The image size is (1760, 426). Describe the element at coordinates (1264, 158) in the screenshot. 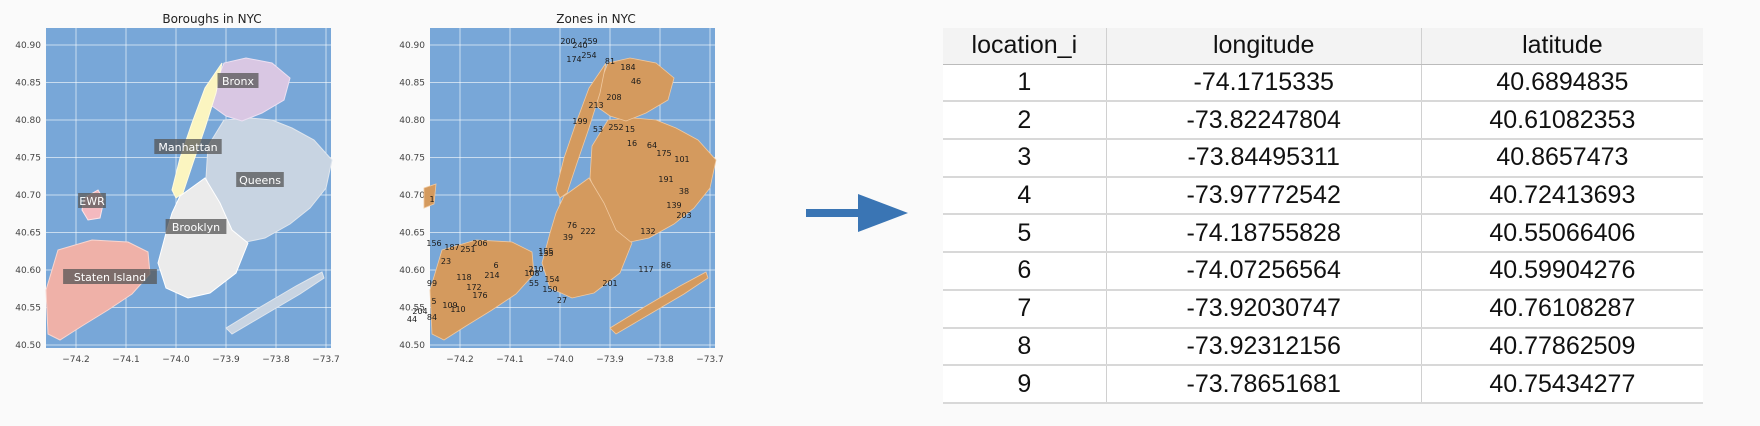

I see `cell-longitude: -73.84495311` at that location.